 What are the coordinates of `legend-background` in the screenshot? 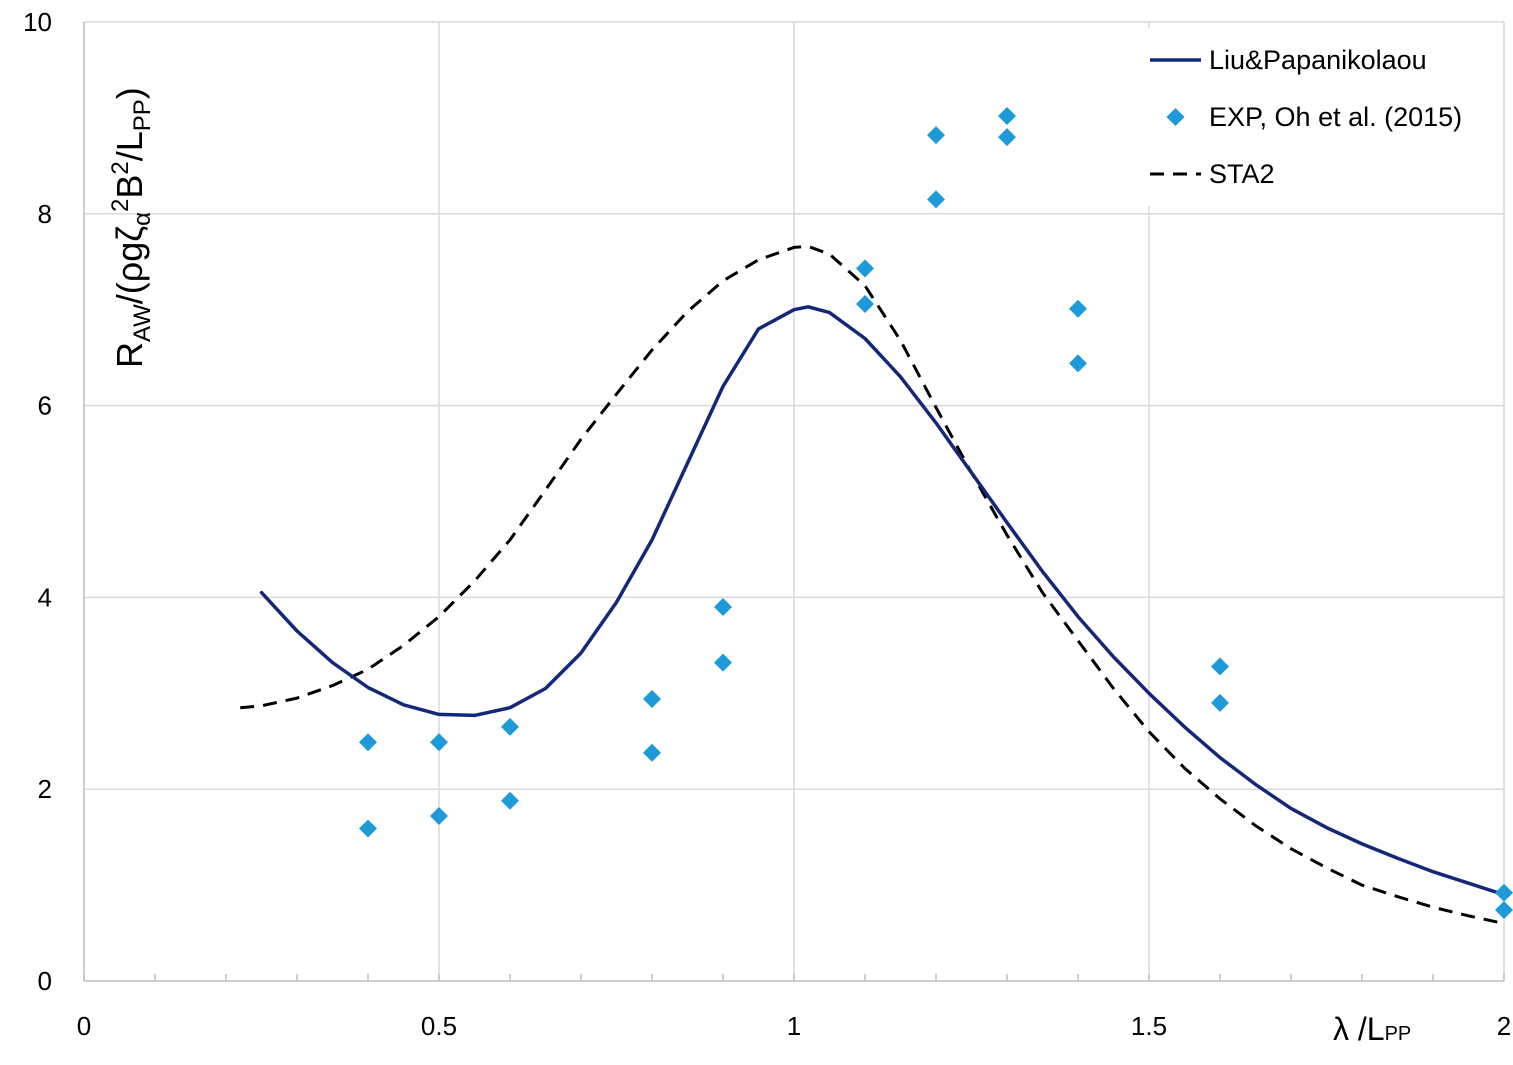 It's located at (1321, 117).